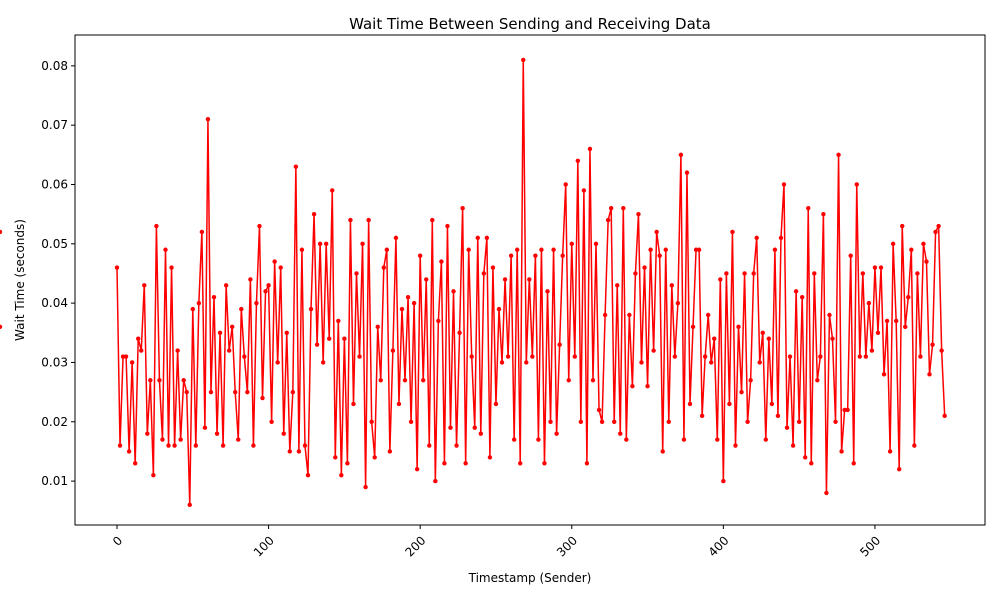  What do you see at coordinates (54, 481) in the screenshot?
I see `y-tick-label: 0.01` at bounding box center [54, 481].